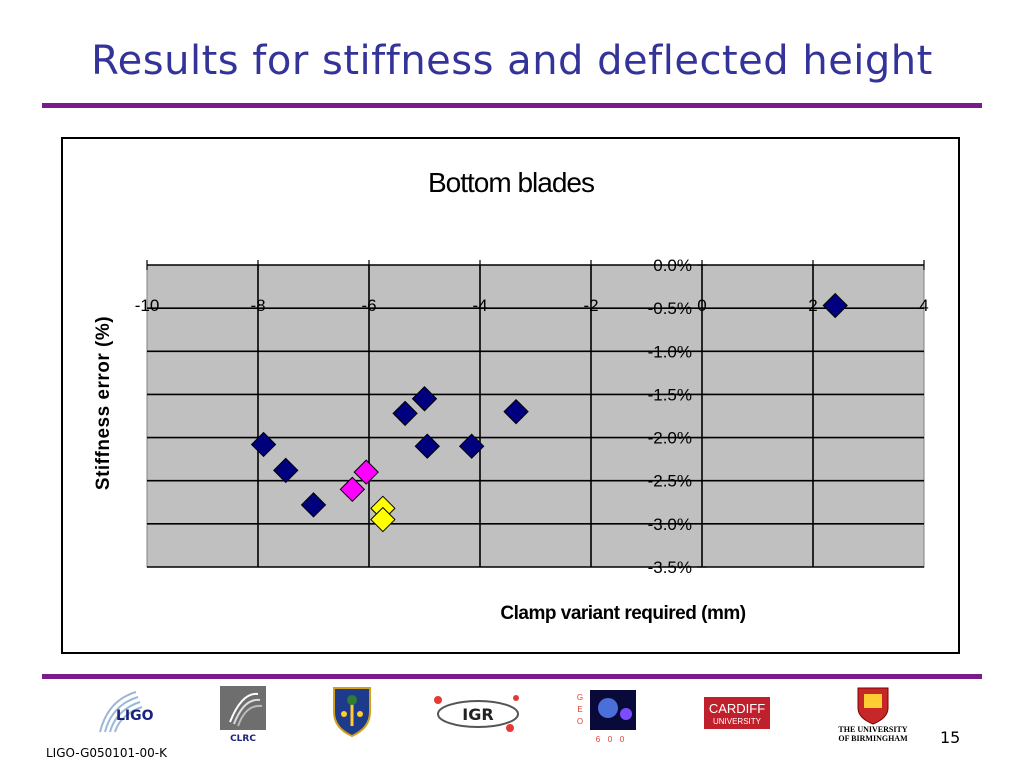 Image resolution: width=1024 pixels, height=768 pixels. Describe the element at coordinates (622, 613) in the screenshot. I see `x-axis-label: Clamp variant required (mm)` at that location.